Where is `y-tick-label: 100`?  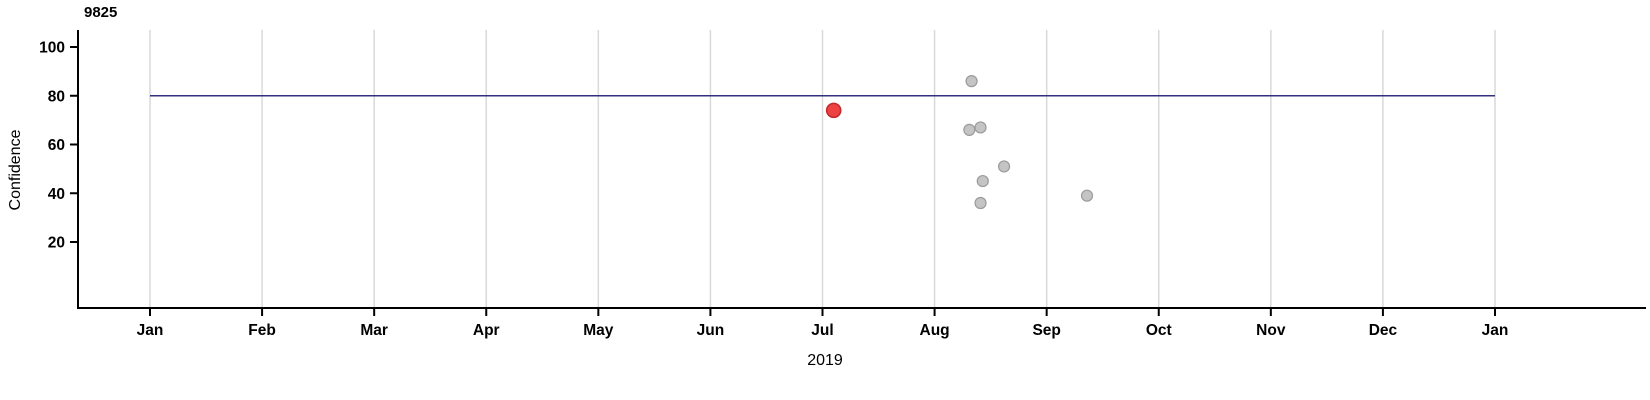 y-tick-label: 100 is located at coordinates (52, 48).